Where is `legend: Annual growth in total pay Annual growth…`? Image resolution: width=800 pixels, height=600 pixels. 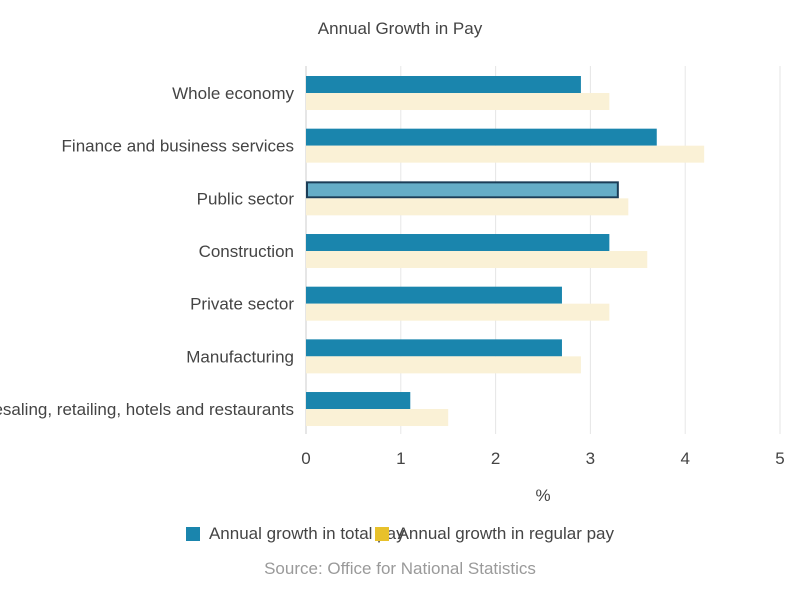 legend: Annual growth in total pay Annual growth… is located at coordinates (400, 534).